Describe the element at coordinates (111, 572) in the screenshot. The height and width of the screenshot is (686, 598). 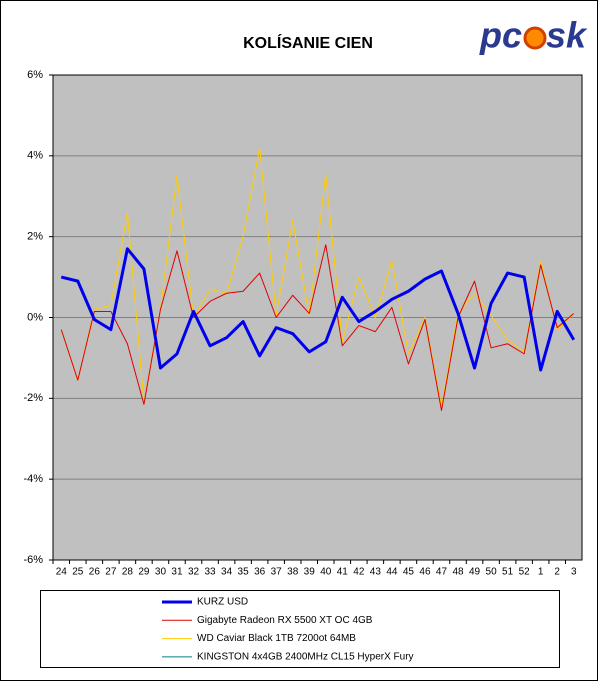
I see `x-tick-label: 27` at that location.